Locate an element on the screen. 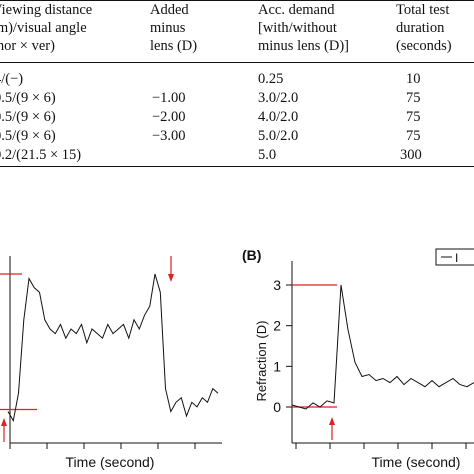 The width and height of the screenshot is (474, 474). table-row-2-viewing: 0.5/(9 × 6) is located at coordinates (28, 98).